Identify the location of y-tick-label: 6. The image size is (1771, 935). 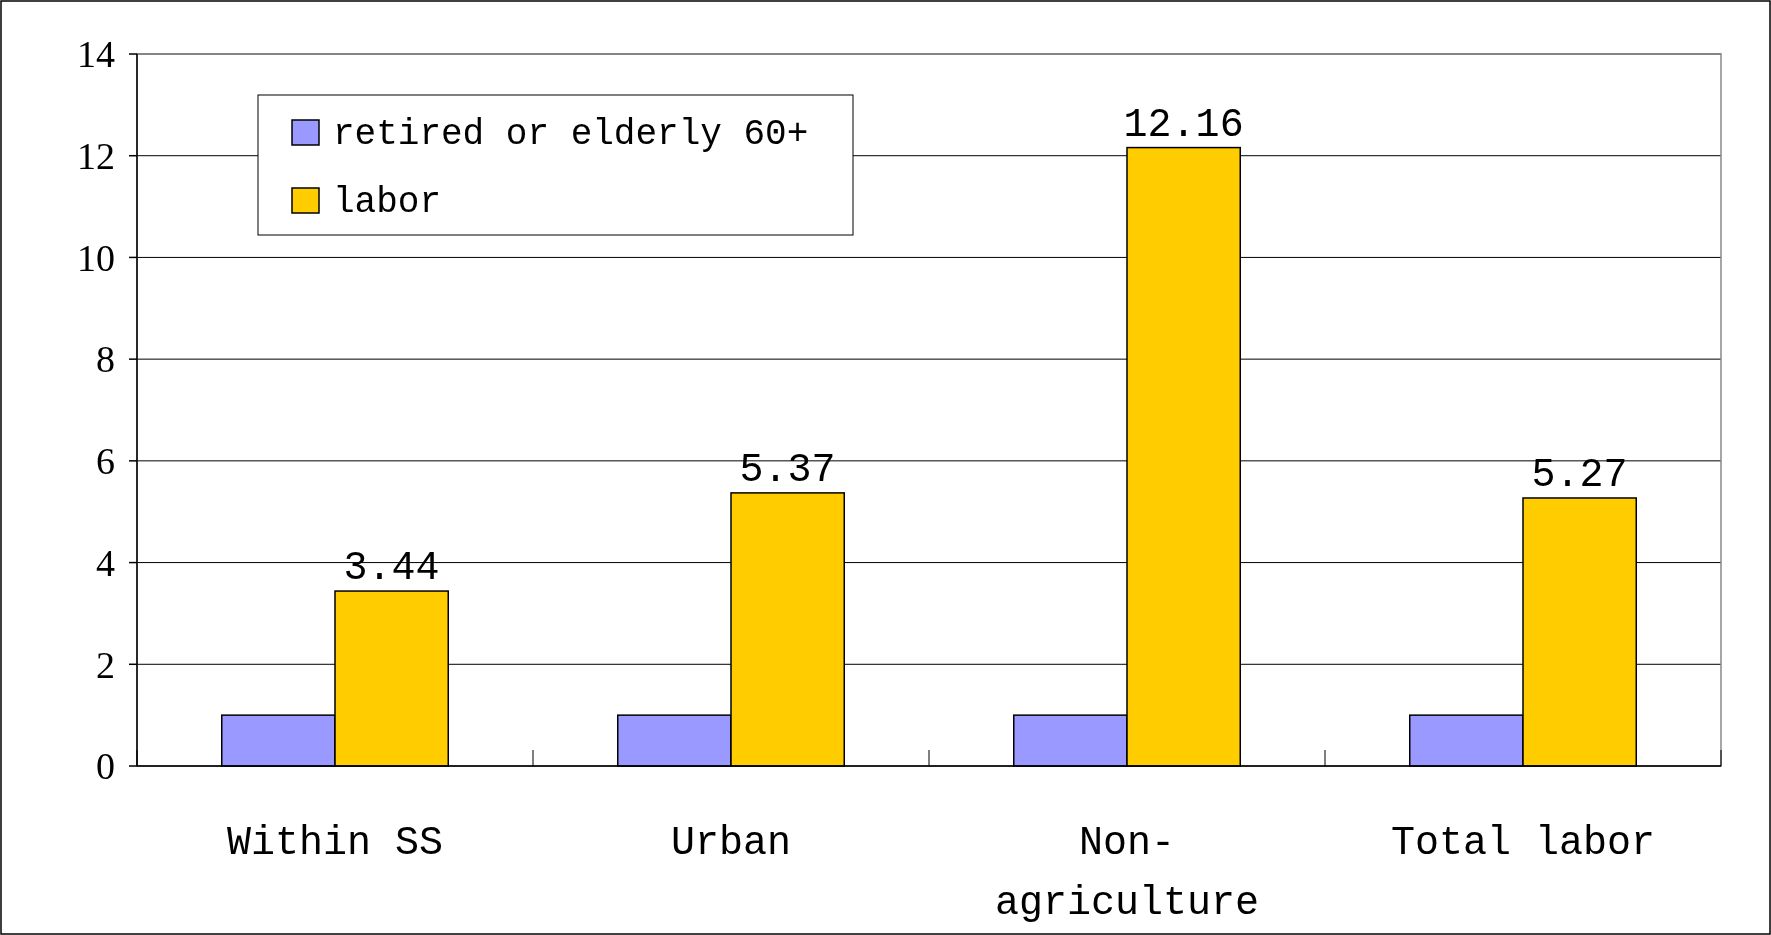
(105, 461).